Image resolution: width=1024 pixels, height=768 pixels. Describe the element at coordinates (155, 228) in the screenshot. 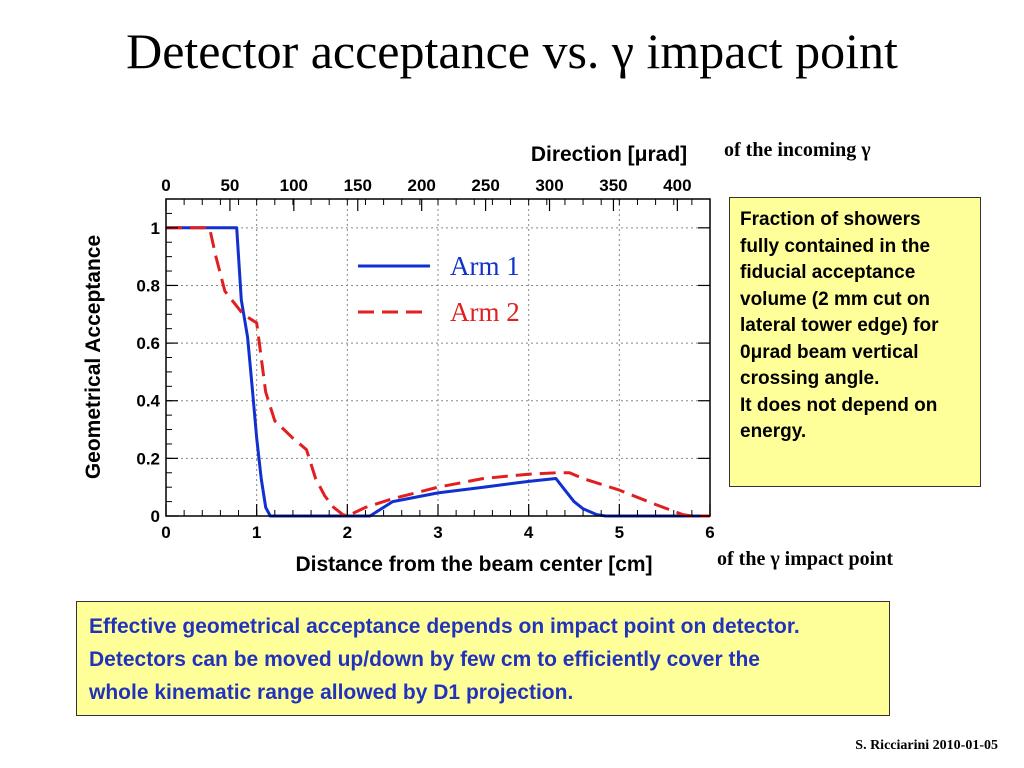

I see `y-tick-label: 1` at that location.